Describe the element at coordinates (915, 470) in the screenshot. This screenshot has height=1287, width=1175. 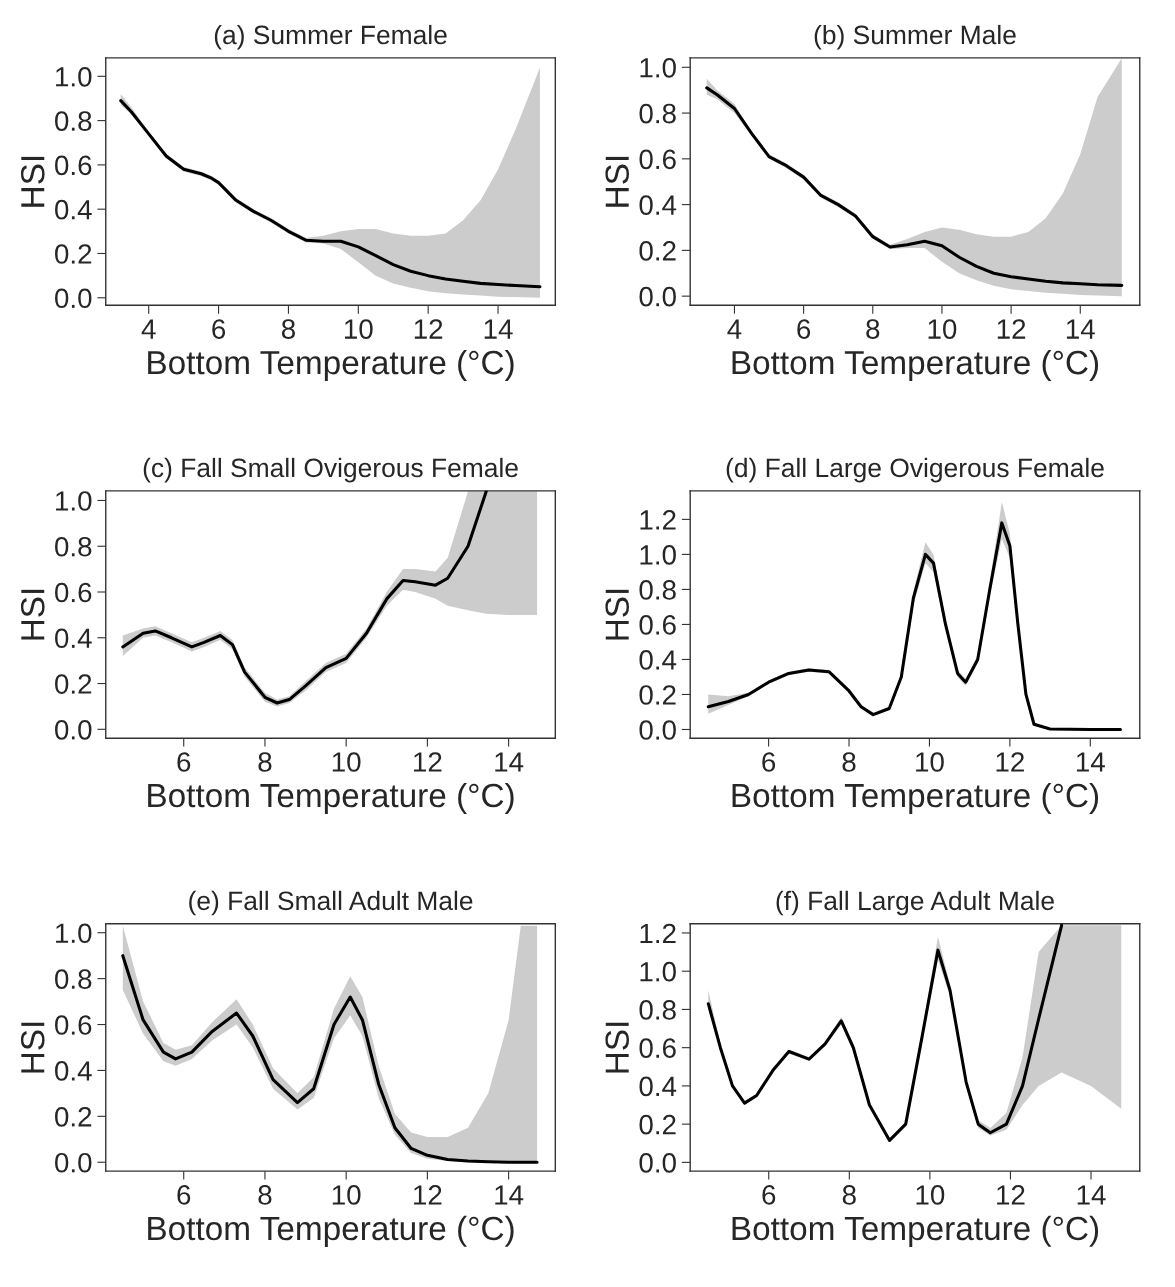
I see `chart-title: (d) Fall Large Ovigerous Female` at that location.